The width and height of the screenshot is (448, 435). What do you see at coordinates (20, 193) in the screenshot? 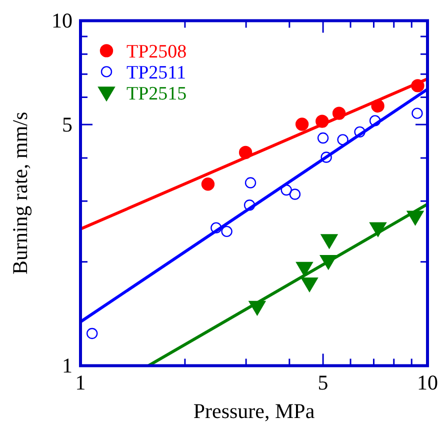
I see `y-axis-title: Burning rate, mm/s` at bounding box center [20, 193].